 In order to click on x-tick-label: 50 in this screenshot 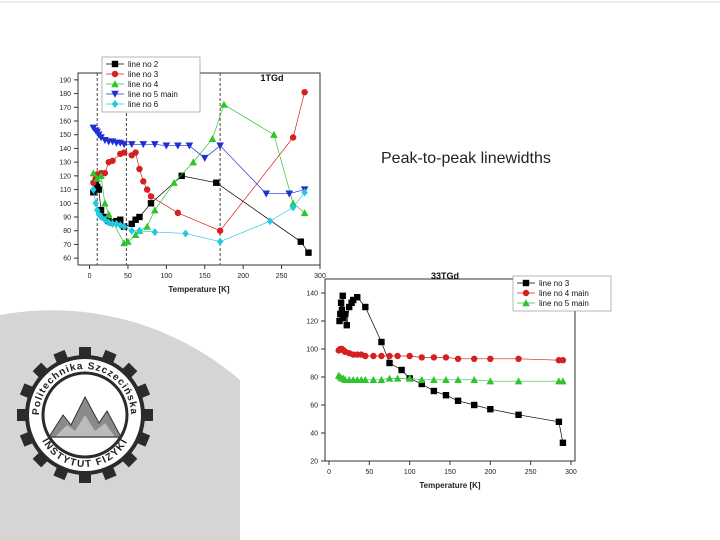, I will do `click(369, 472)`.